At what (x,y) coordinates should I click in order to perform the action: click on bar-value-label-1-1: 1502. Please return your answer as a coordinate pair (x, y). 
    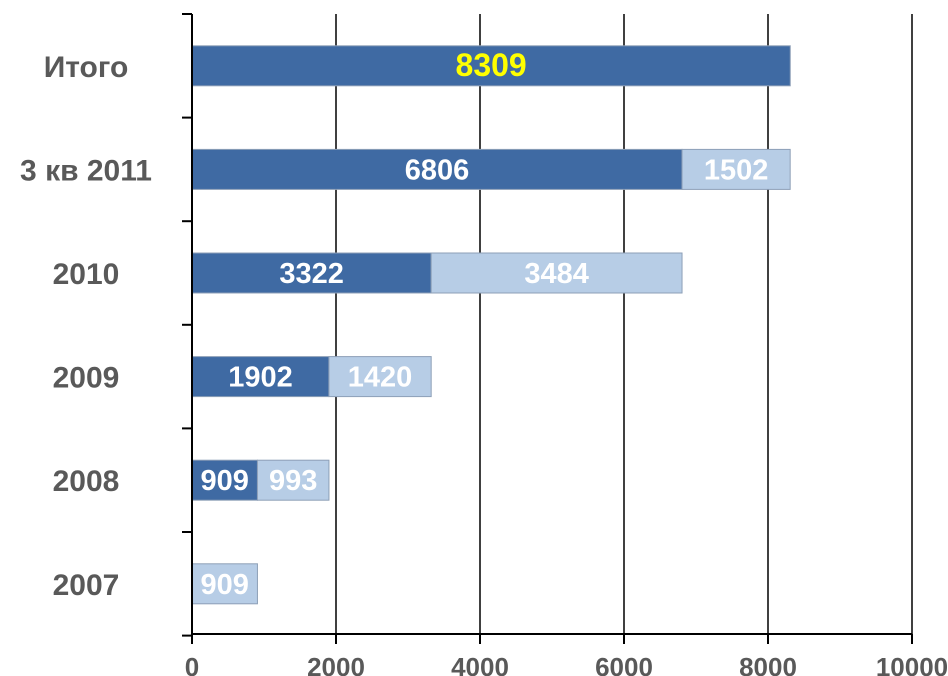
    Looking at the image, I should click on (736, 170).